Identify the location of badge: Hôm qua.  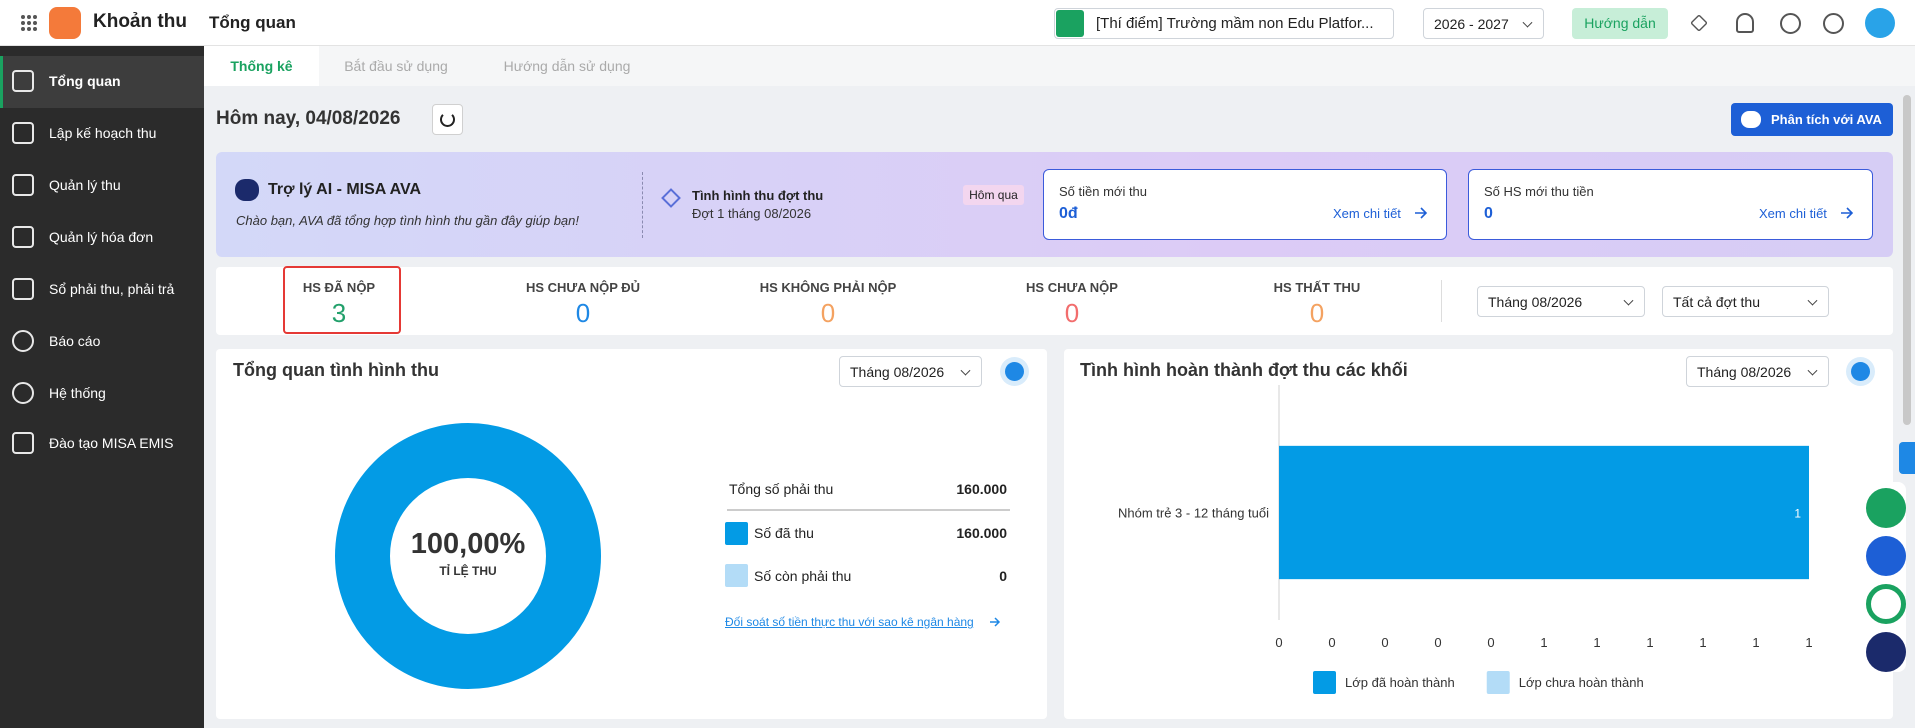
(993, 195).